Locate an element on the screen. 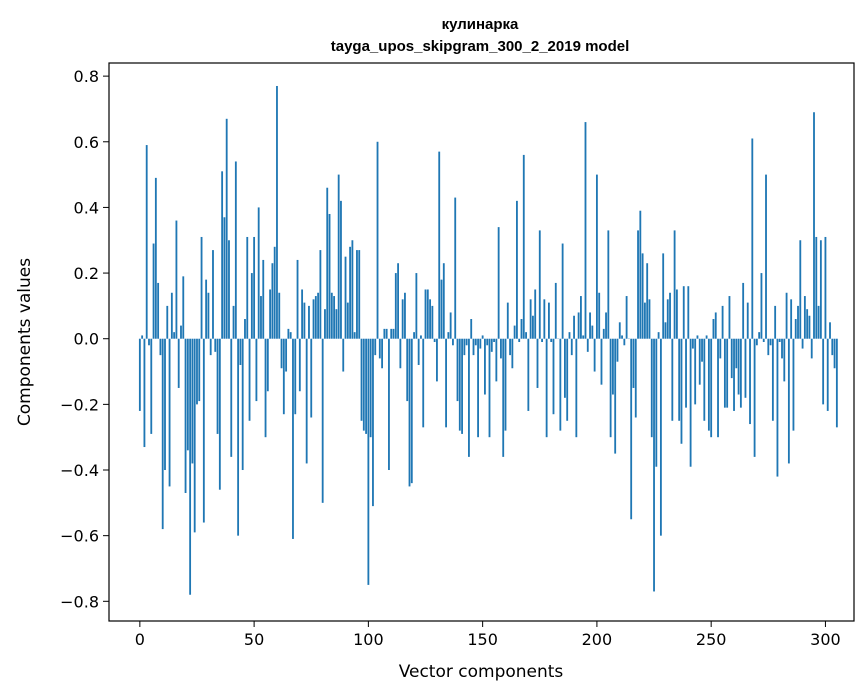 This screenshot has width=867, height=696. x-tick-label: 0 is located at coordinates (140, 639).